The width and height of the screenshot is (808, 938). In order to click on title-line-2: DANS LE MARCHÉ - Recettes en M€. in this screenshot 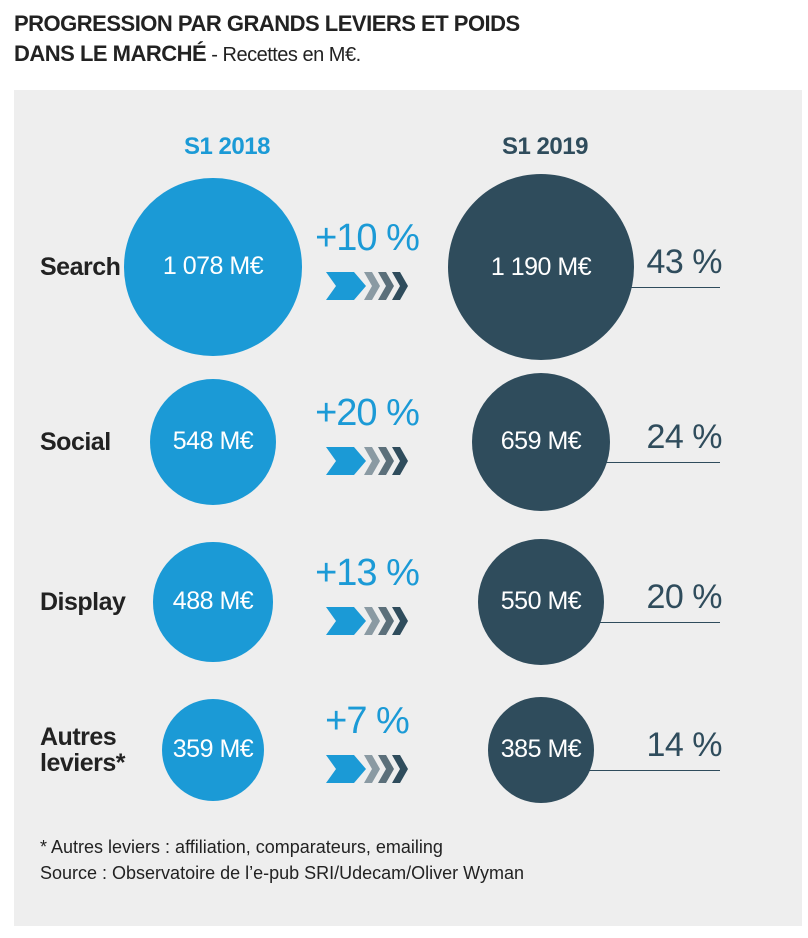, I will do `click(267, 54)`.